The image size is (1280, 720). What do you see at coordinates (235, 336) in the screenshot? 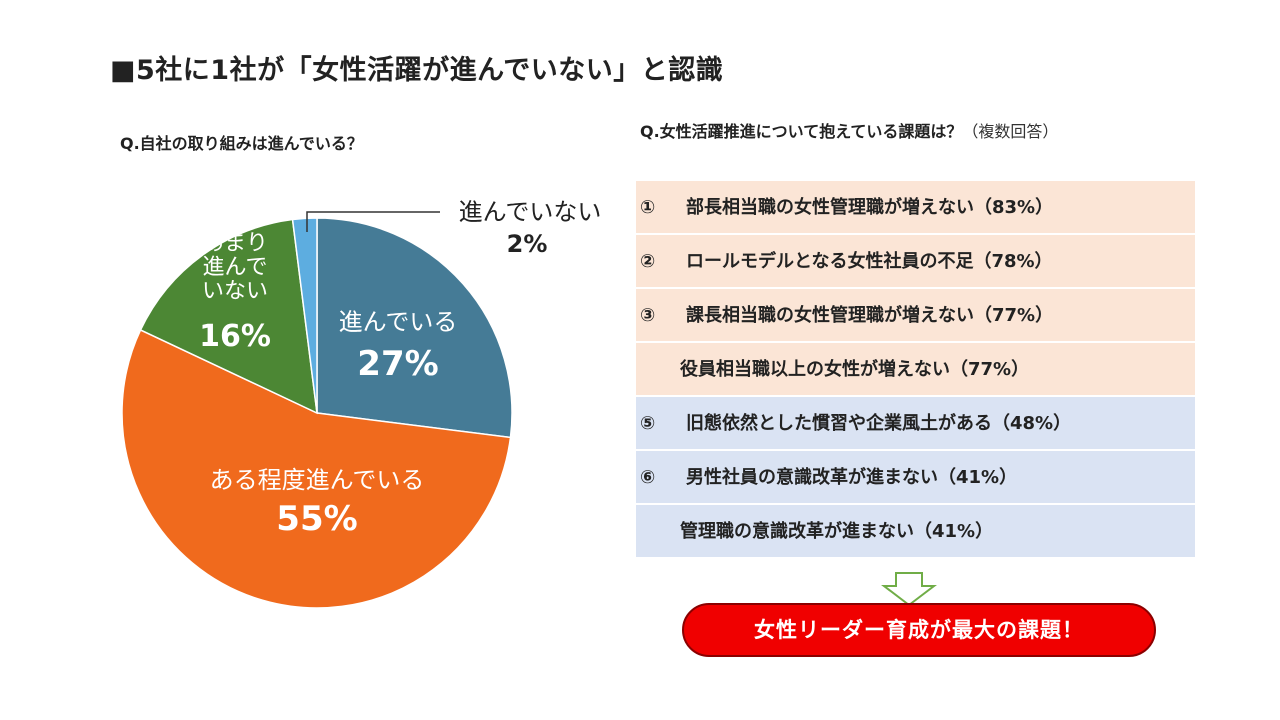
I see `slice-value-not-much-advanced: 16%` at bounding box center [235, 336].